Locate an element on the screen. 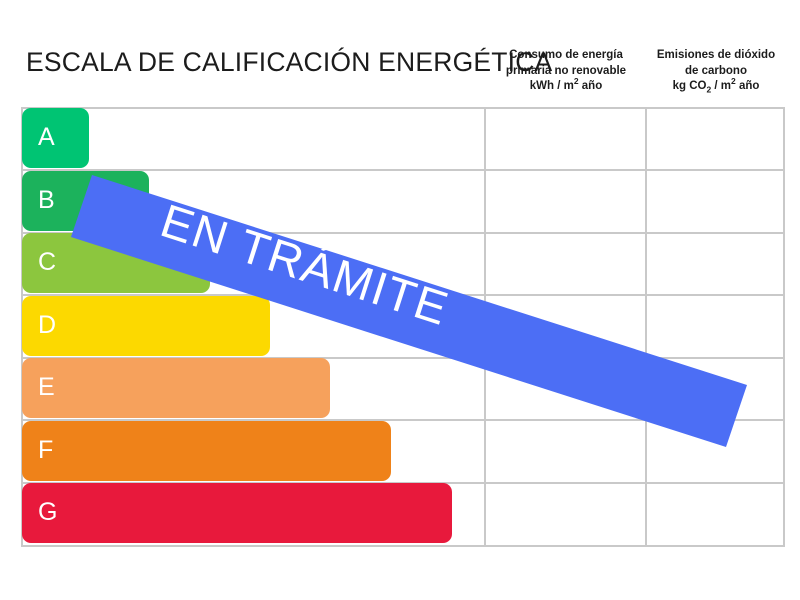 The image size is (800, 600). column-header-co2-line1: Emisiones de dióxido is located at coordinates (716, 55).